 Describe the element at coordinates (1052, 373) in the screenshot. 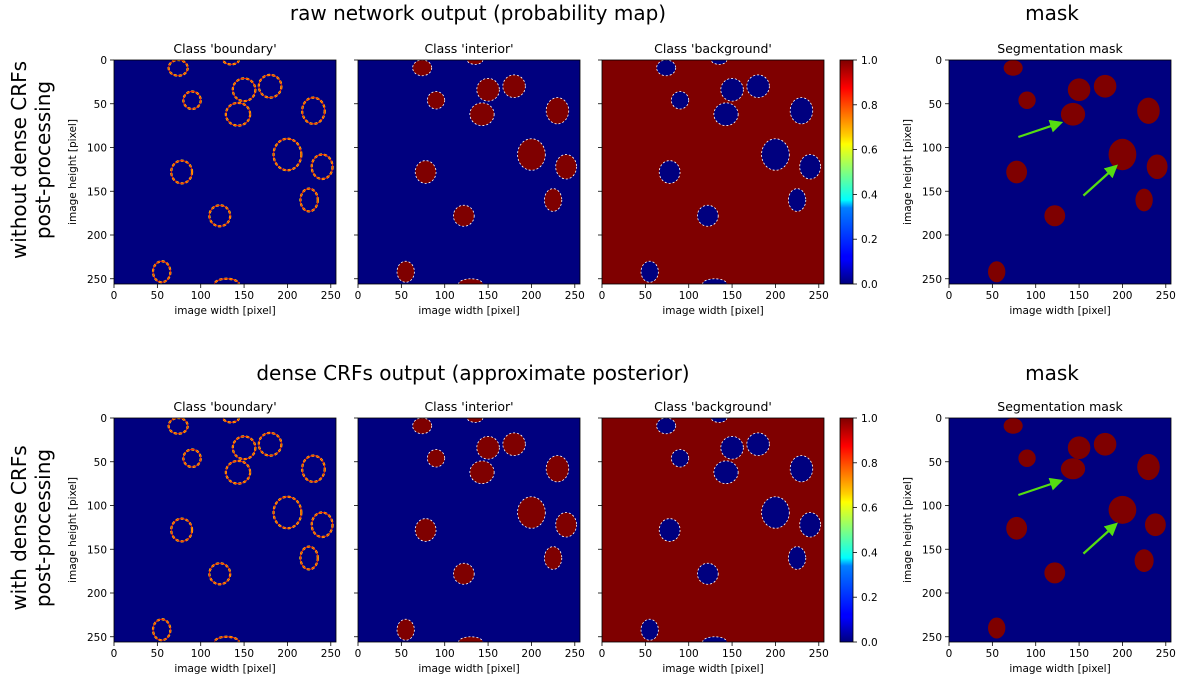

I see `section-title-mask-2: mask` at that location.